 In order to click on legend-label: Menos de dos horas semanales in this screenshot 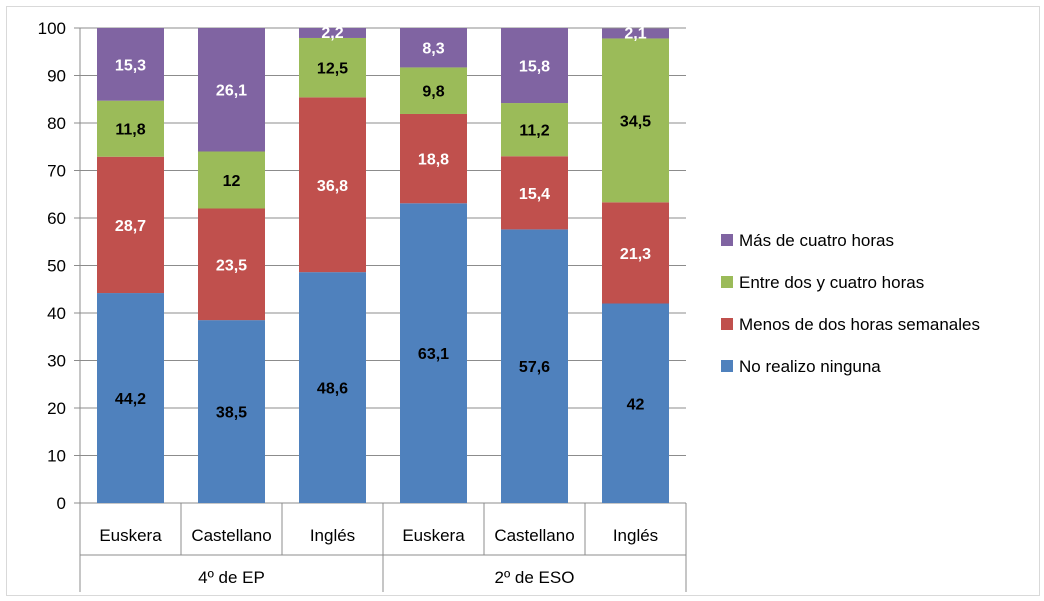, I will do `click(859, 324)`.